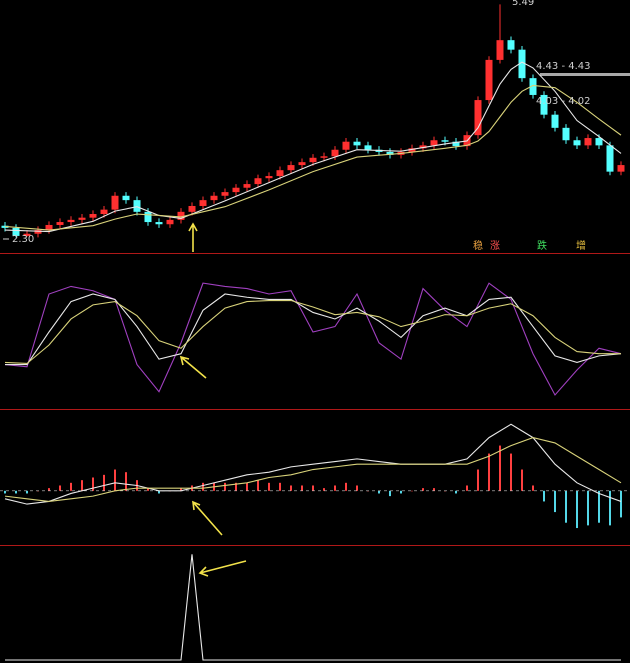  What do you see at coordinates (581, 245) in the screenshot?
I see `annotation: 增` at bounding box center [581, 245].